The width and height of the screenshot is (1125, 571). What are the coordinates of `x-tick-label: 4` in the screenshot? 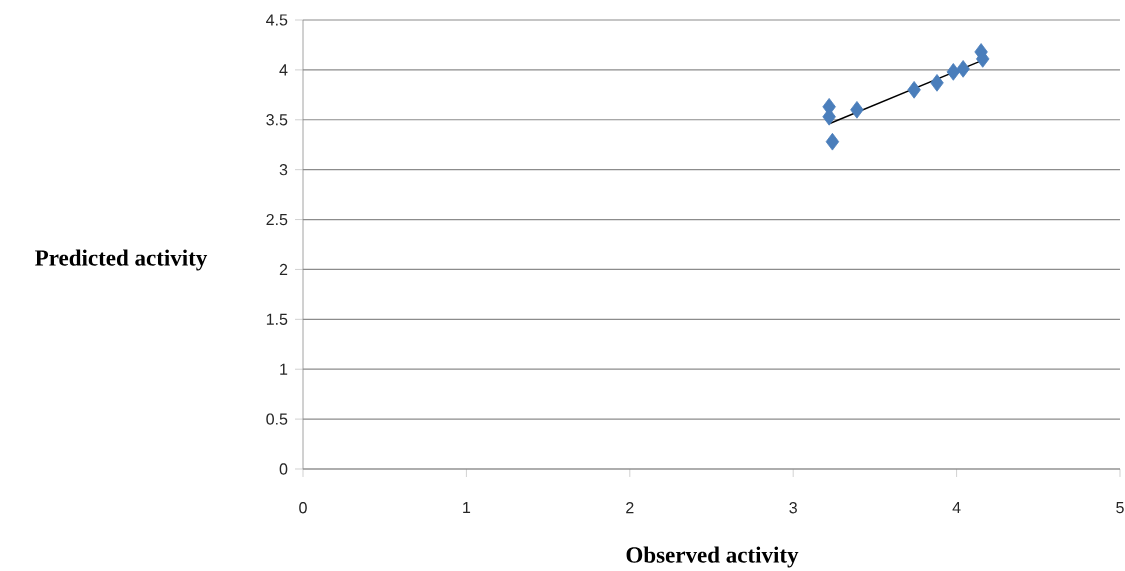 It's located at (956, 508).